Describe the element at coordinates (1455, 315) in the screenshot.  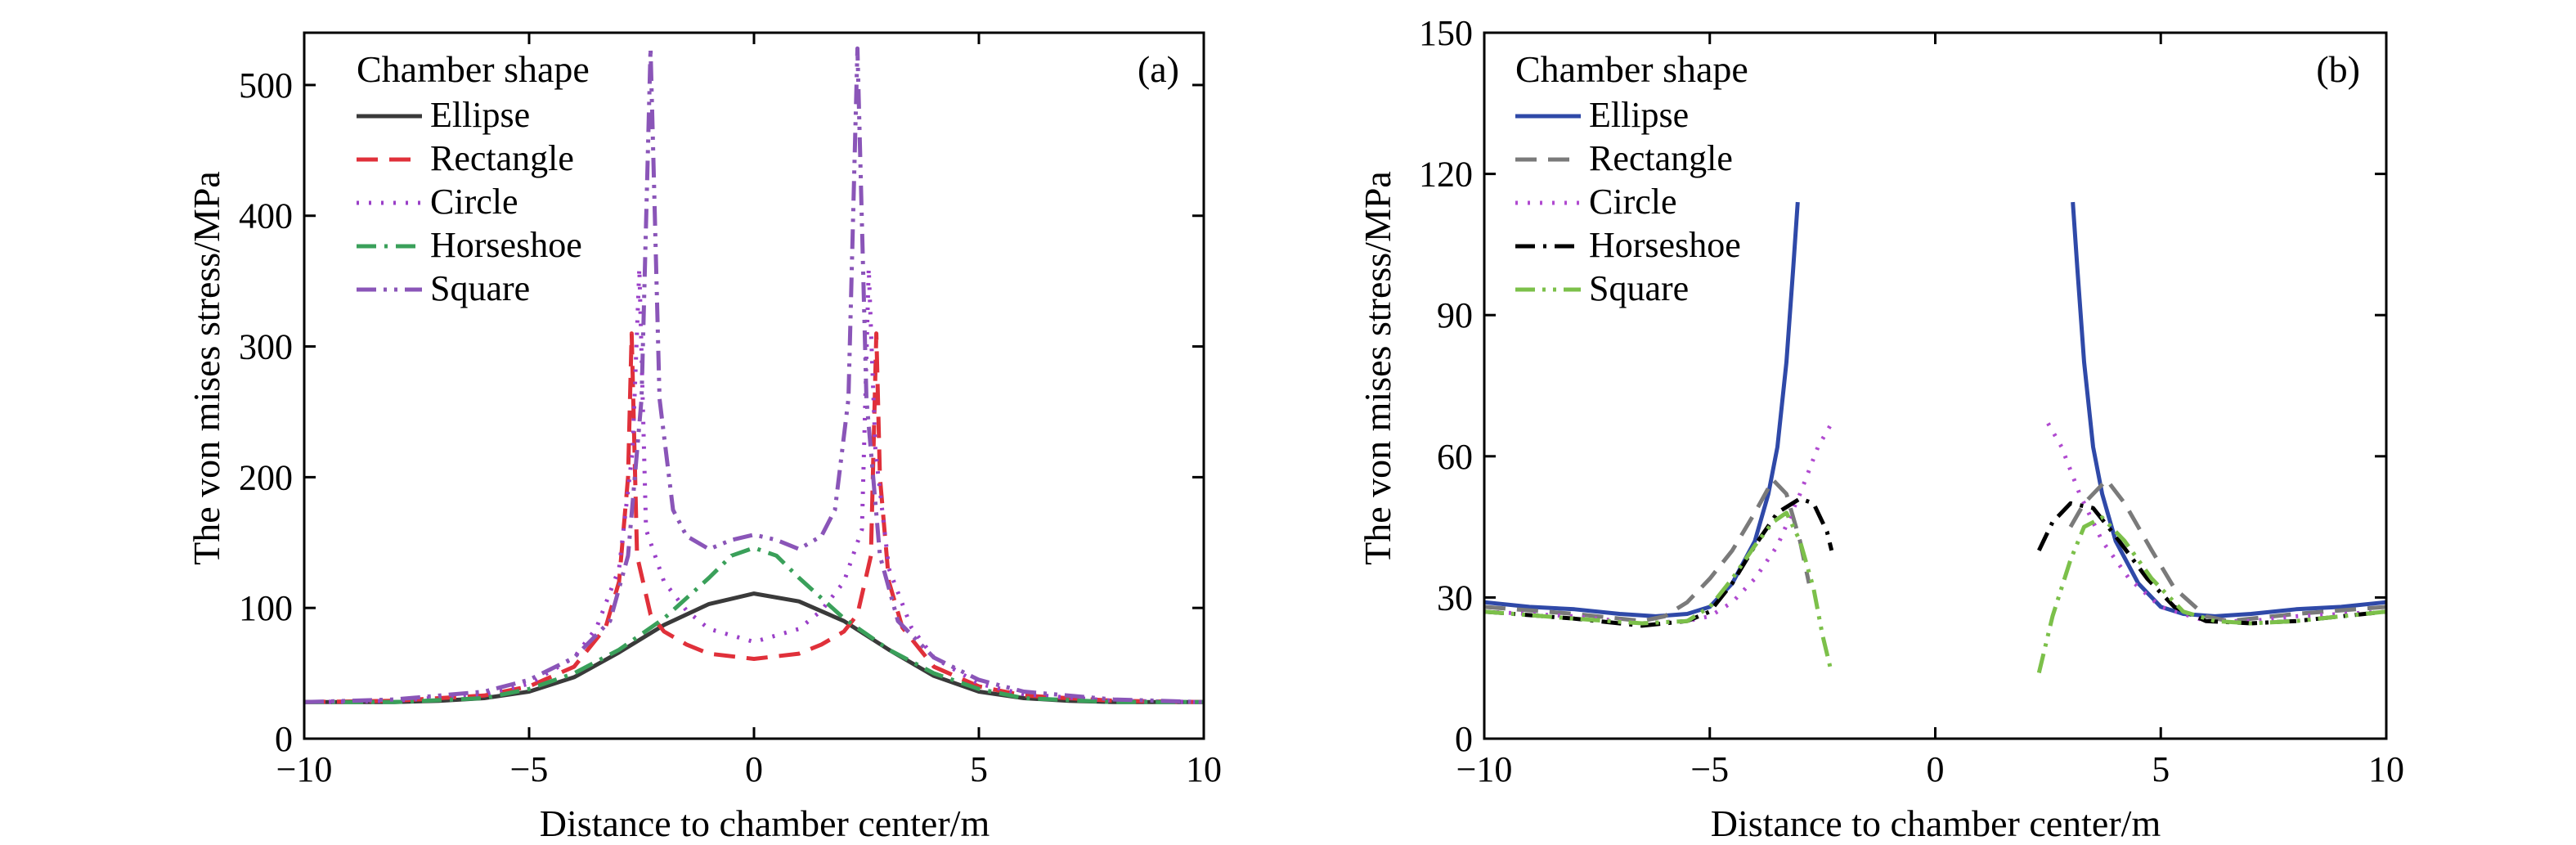
I see `panel-b-ytick-label: 90` at that location.